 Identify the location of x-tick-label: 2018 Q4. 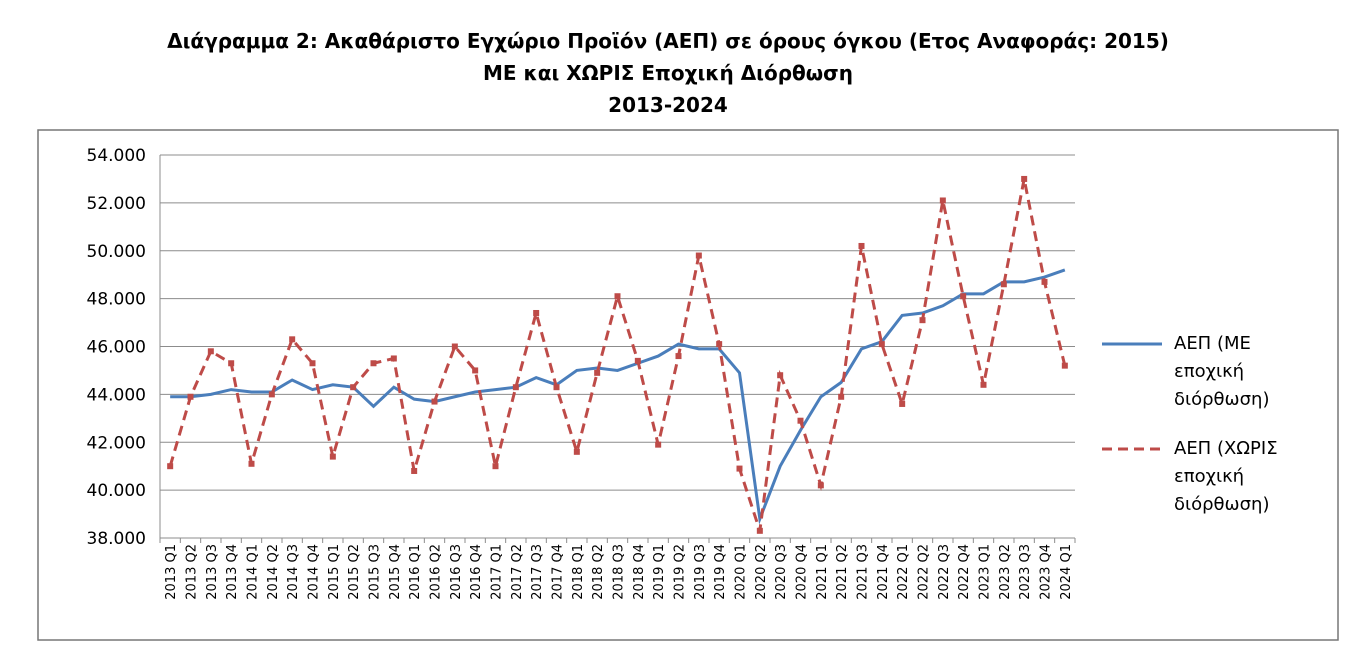
(639, 572).